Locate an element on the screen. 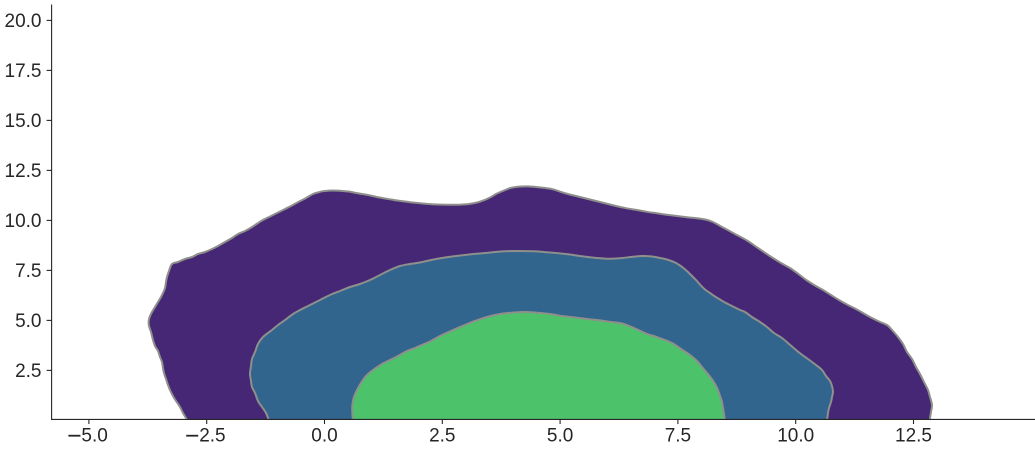 The width and height of the screenshot is (1035, 450). svg-text: 15.0 is located at coordinates (23, 121).